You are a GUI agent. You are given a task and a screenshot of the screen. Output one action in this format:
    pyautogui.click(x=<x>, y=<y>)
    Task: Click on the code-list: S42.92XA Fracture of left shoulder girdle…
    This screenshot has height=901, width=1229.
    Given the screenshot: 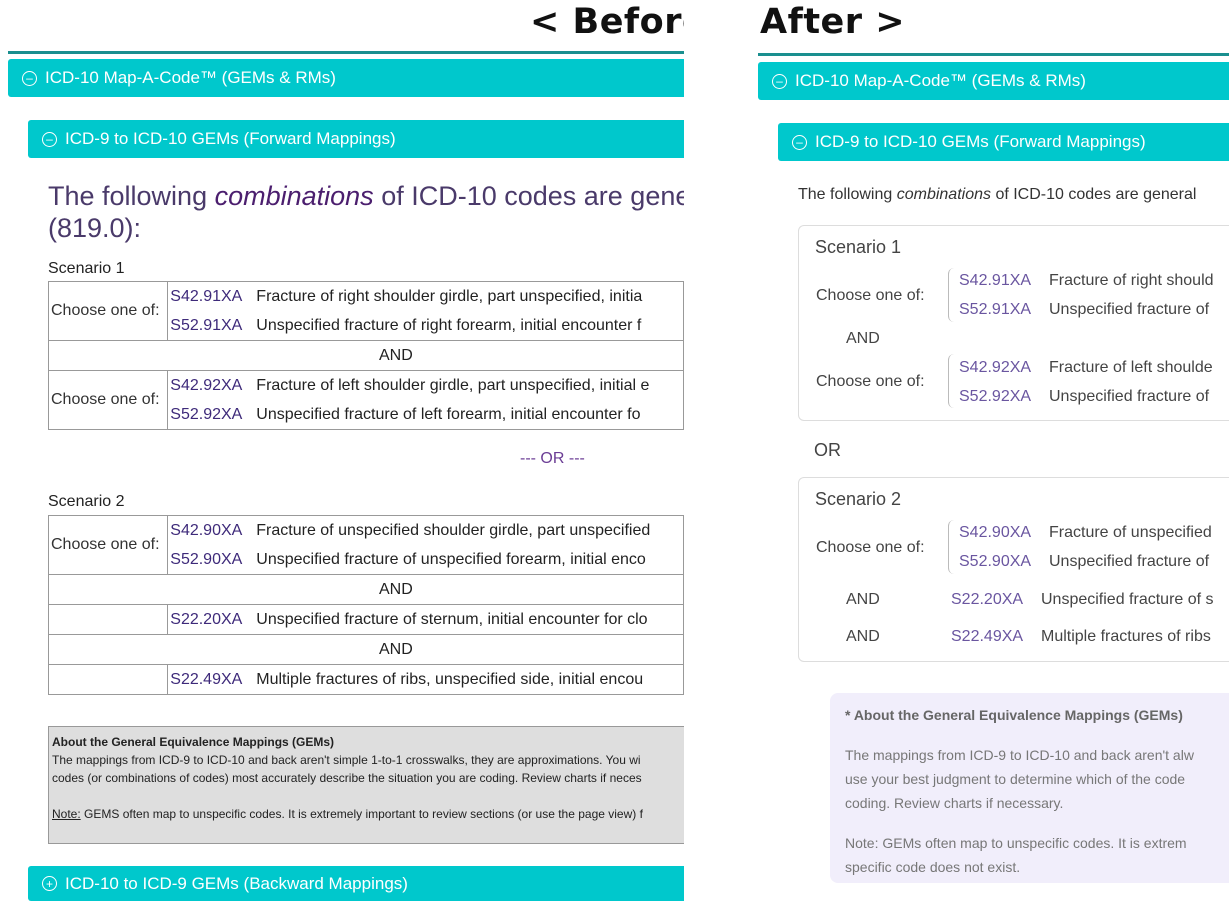 What is the action you would take?
    pyautogui.click(x=425, y=400)
    